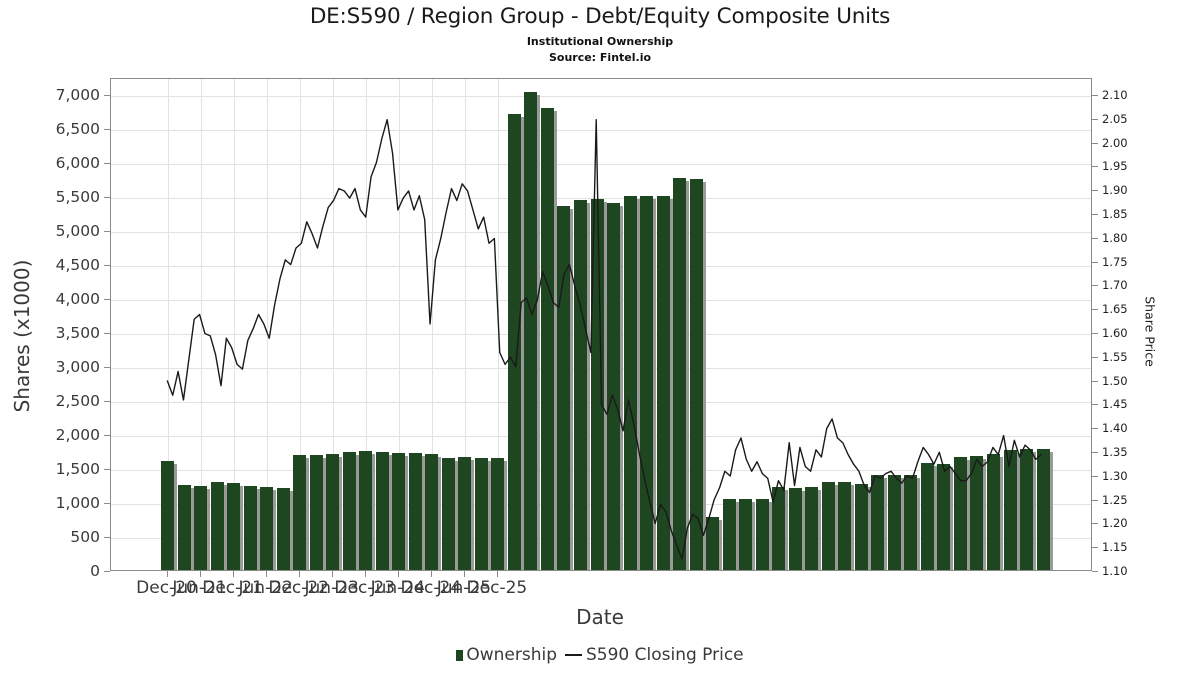 This screenshot has width=1200, height=675. What do you see at coordinates (497, 588) in the screenshot?
I see `x-tick-label: Dec-25` at bounding box center [497, 588].